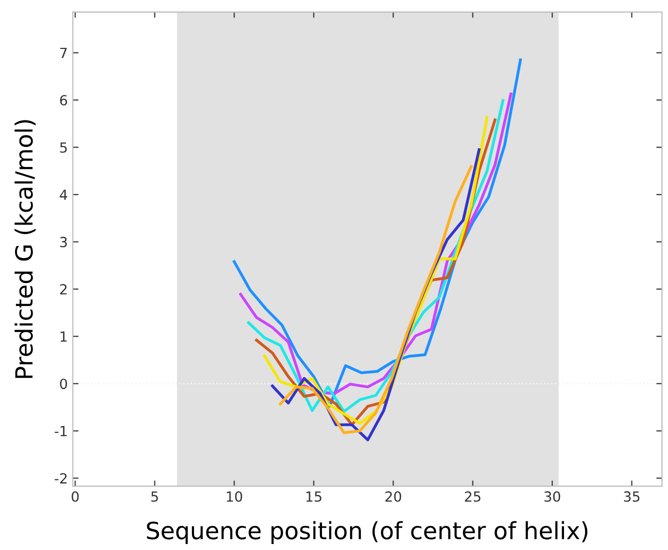 The image size is (668, 550). Describe the element at coordinates (25, 249) in the screenshot. I see `y-axis-title: Predicted G (kcal/mol)` at that location.